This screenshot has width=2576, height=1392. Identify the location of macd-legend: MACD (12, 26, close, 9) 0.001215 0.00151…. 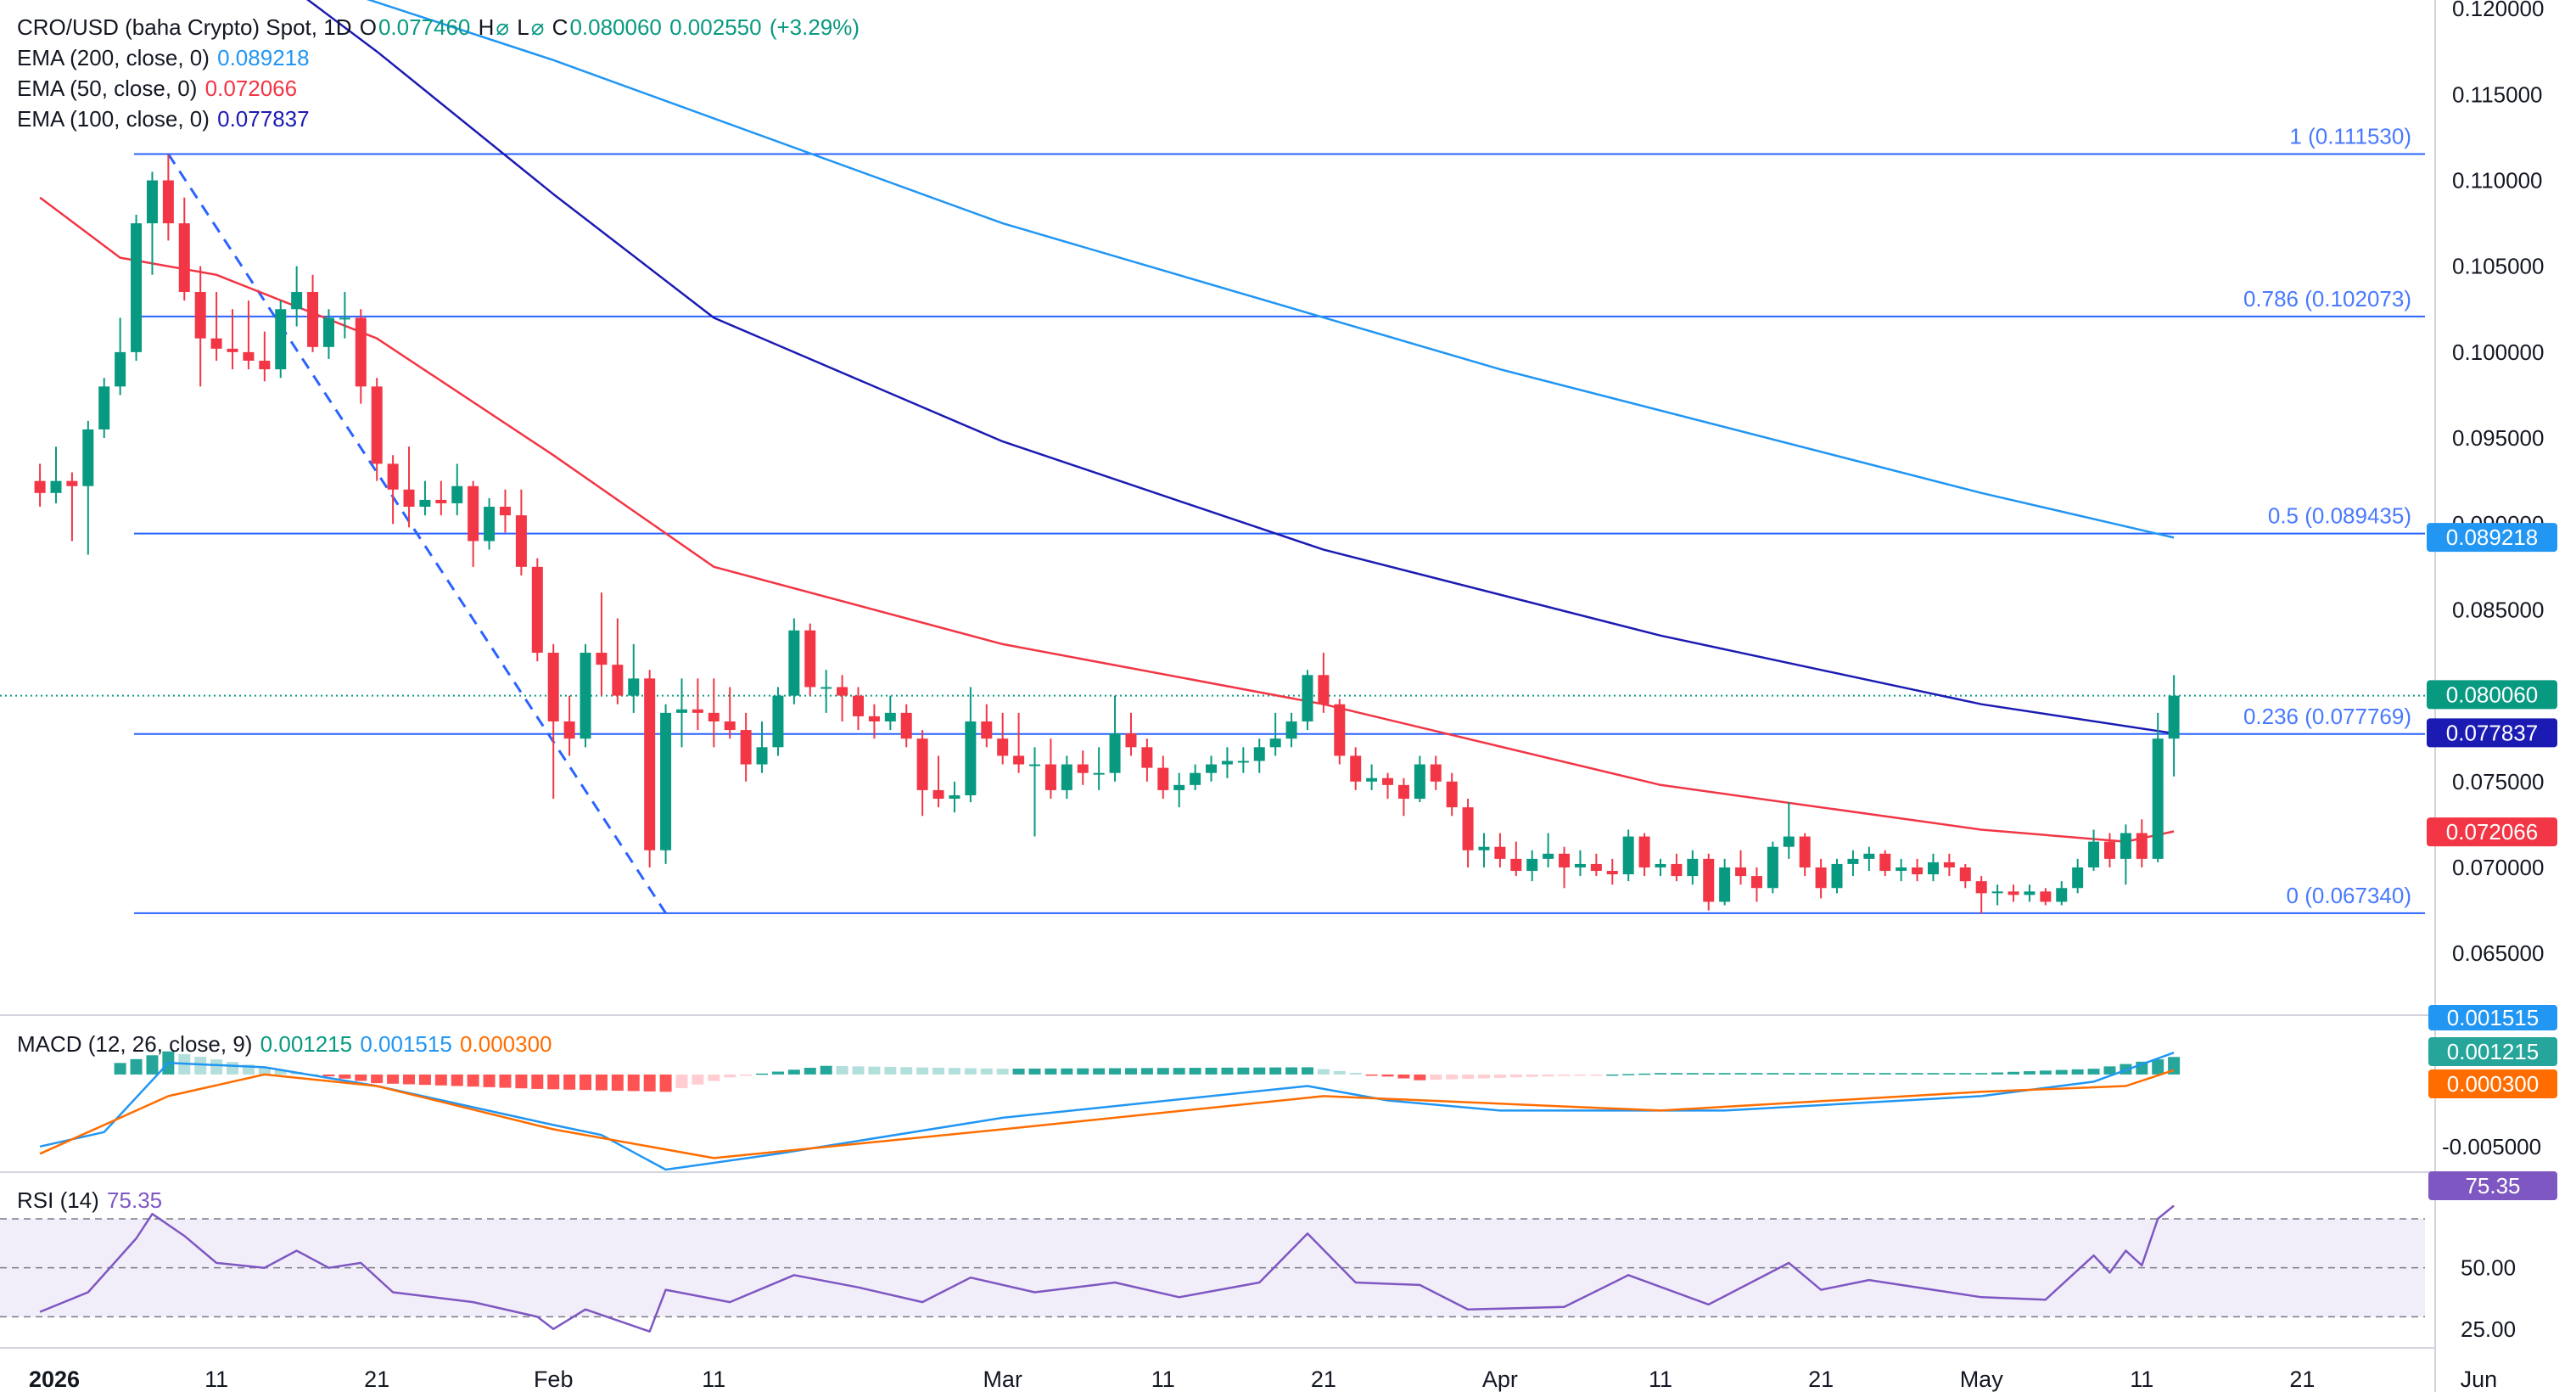
(286, 1044).